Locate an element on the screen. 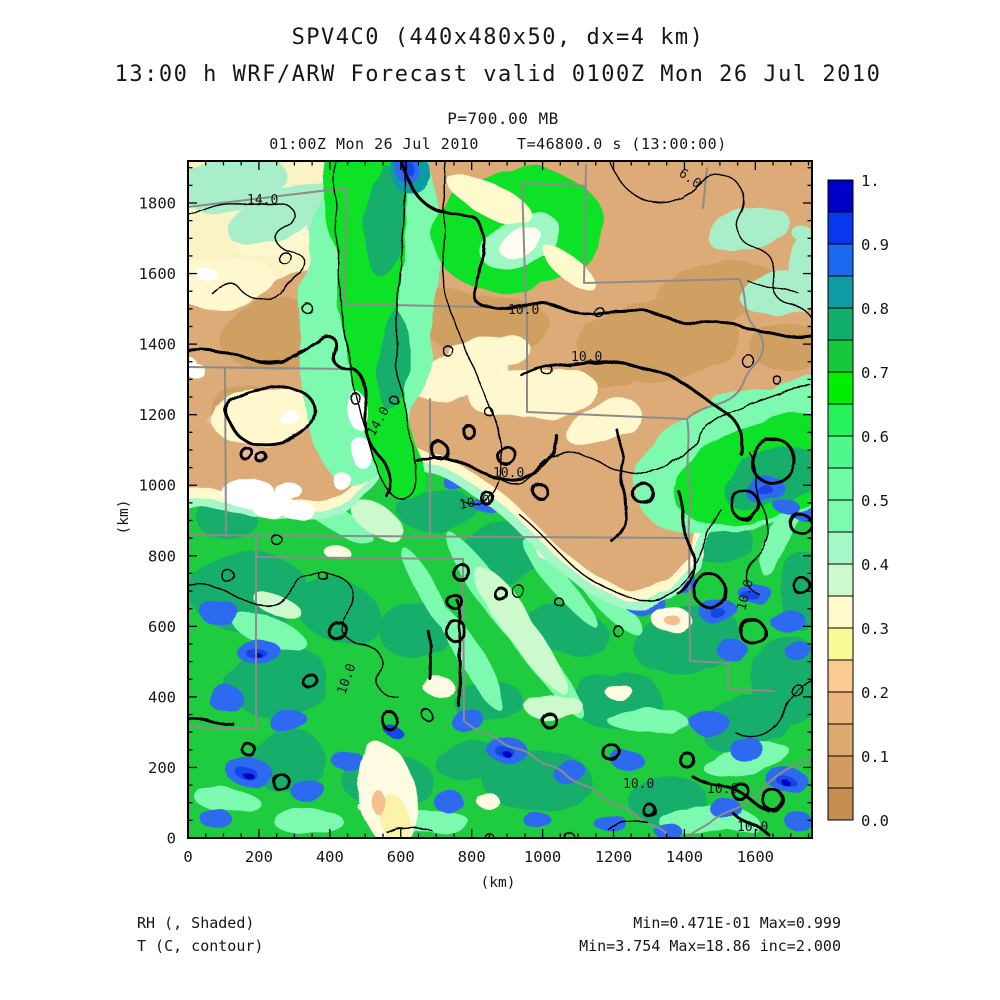 Image resolution: width=1000 pixels, height=1000 pixels. contour-value-label: 14.0 is located at coordinates (262, 200).